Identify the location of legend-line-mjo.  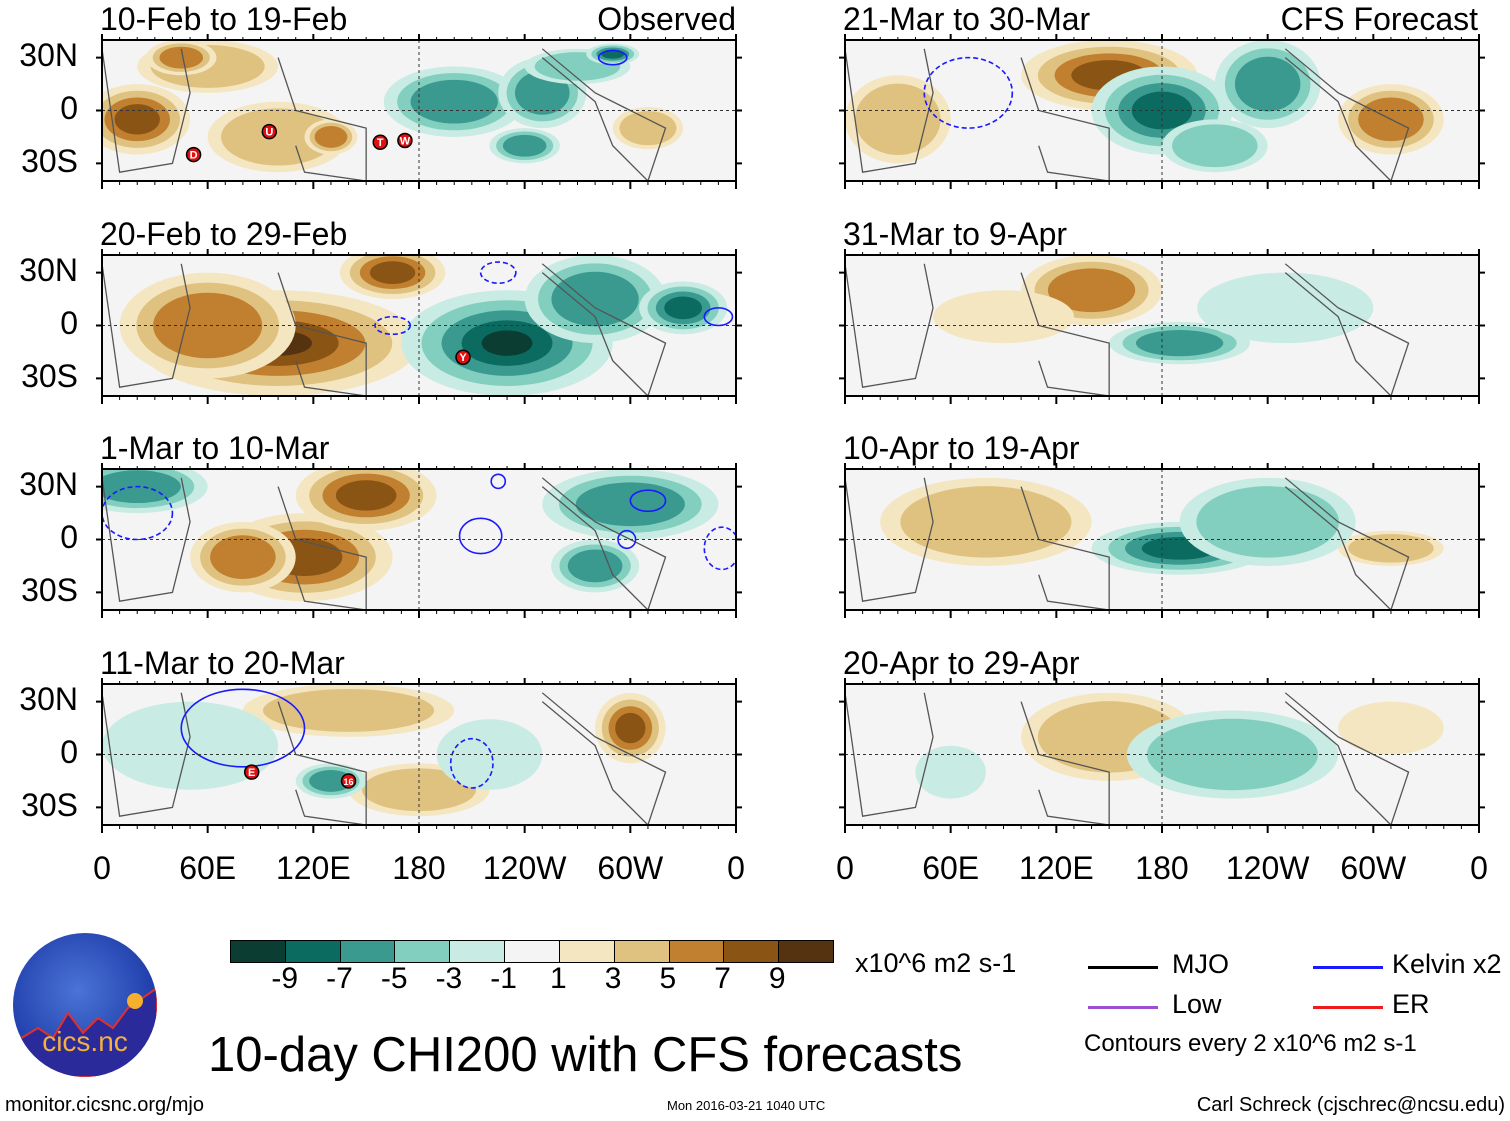
(1123, 967).